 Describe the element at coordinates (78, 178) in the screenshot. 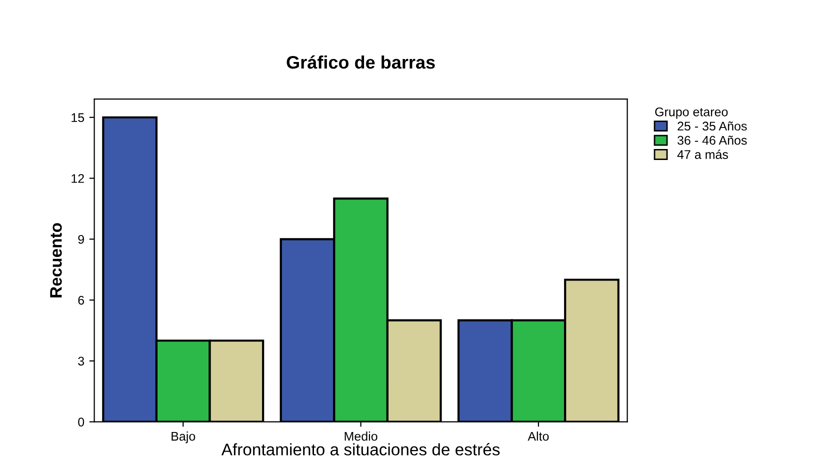

I see `y-tick-label: 12` at that location.